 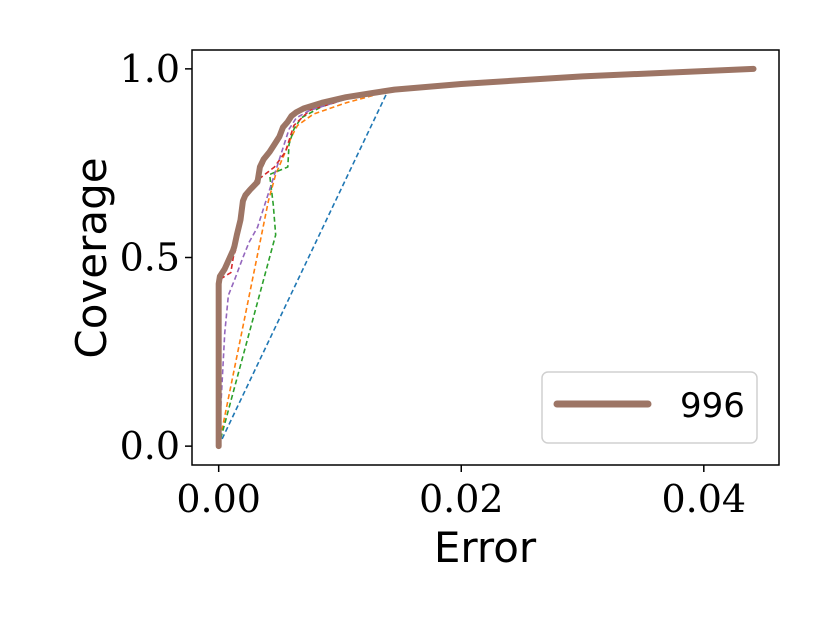 What do you see at coordinates (218, 499) in the screenshot?
I see `x-tick-label: 0.00` at bounding box center [218, 499].